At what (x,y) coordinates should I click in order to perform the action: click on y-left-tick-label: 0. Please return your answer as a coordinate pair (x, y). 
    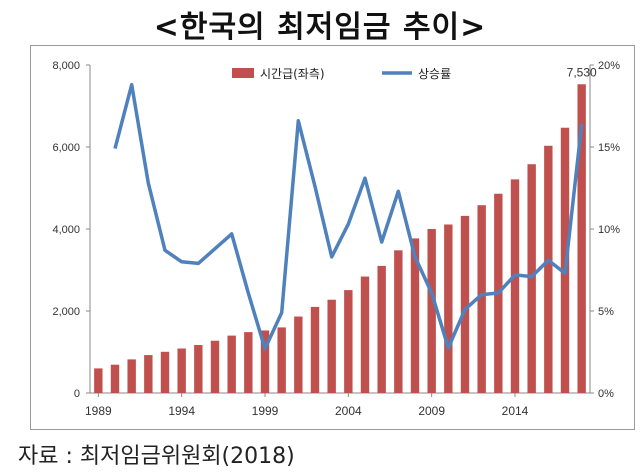
    Looking at the image, I should click on (77, 394).